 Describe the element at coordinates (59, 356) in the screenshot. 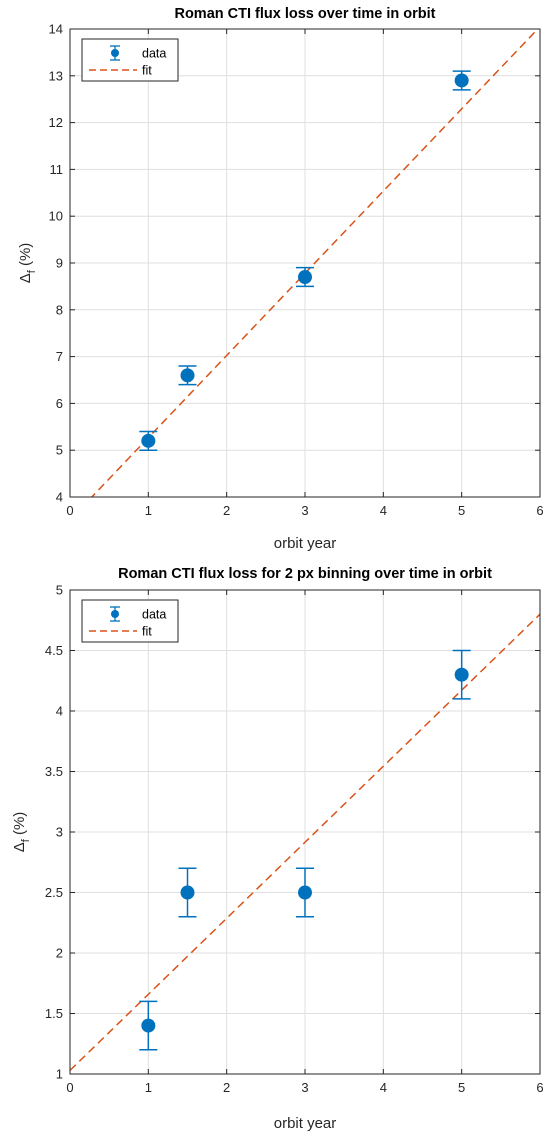

I see `y-tick-label: 7` at that location.